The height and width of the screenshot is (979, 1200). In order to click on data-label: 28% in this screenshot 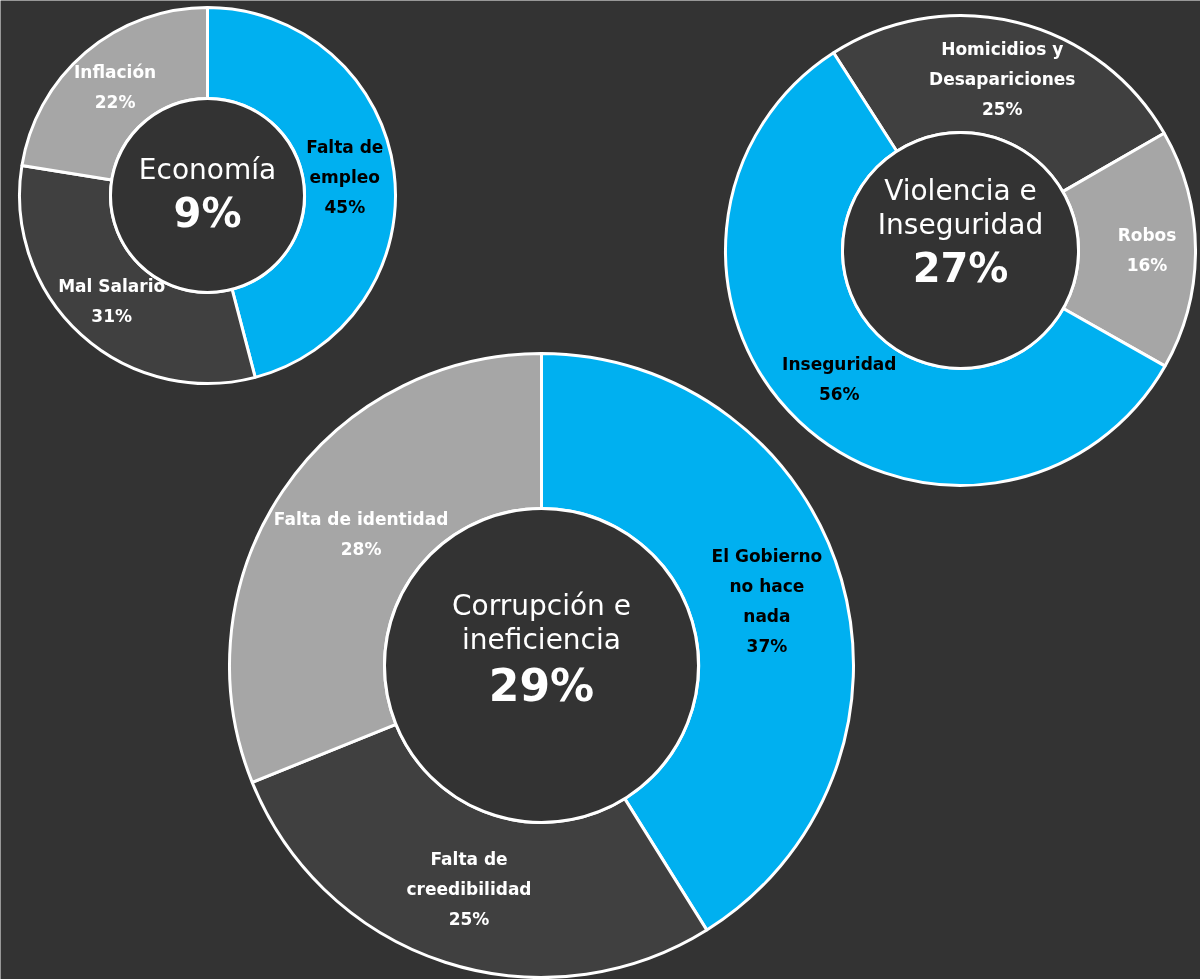, I will do `click(361, 549)`.